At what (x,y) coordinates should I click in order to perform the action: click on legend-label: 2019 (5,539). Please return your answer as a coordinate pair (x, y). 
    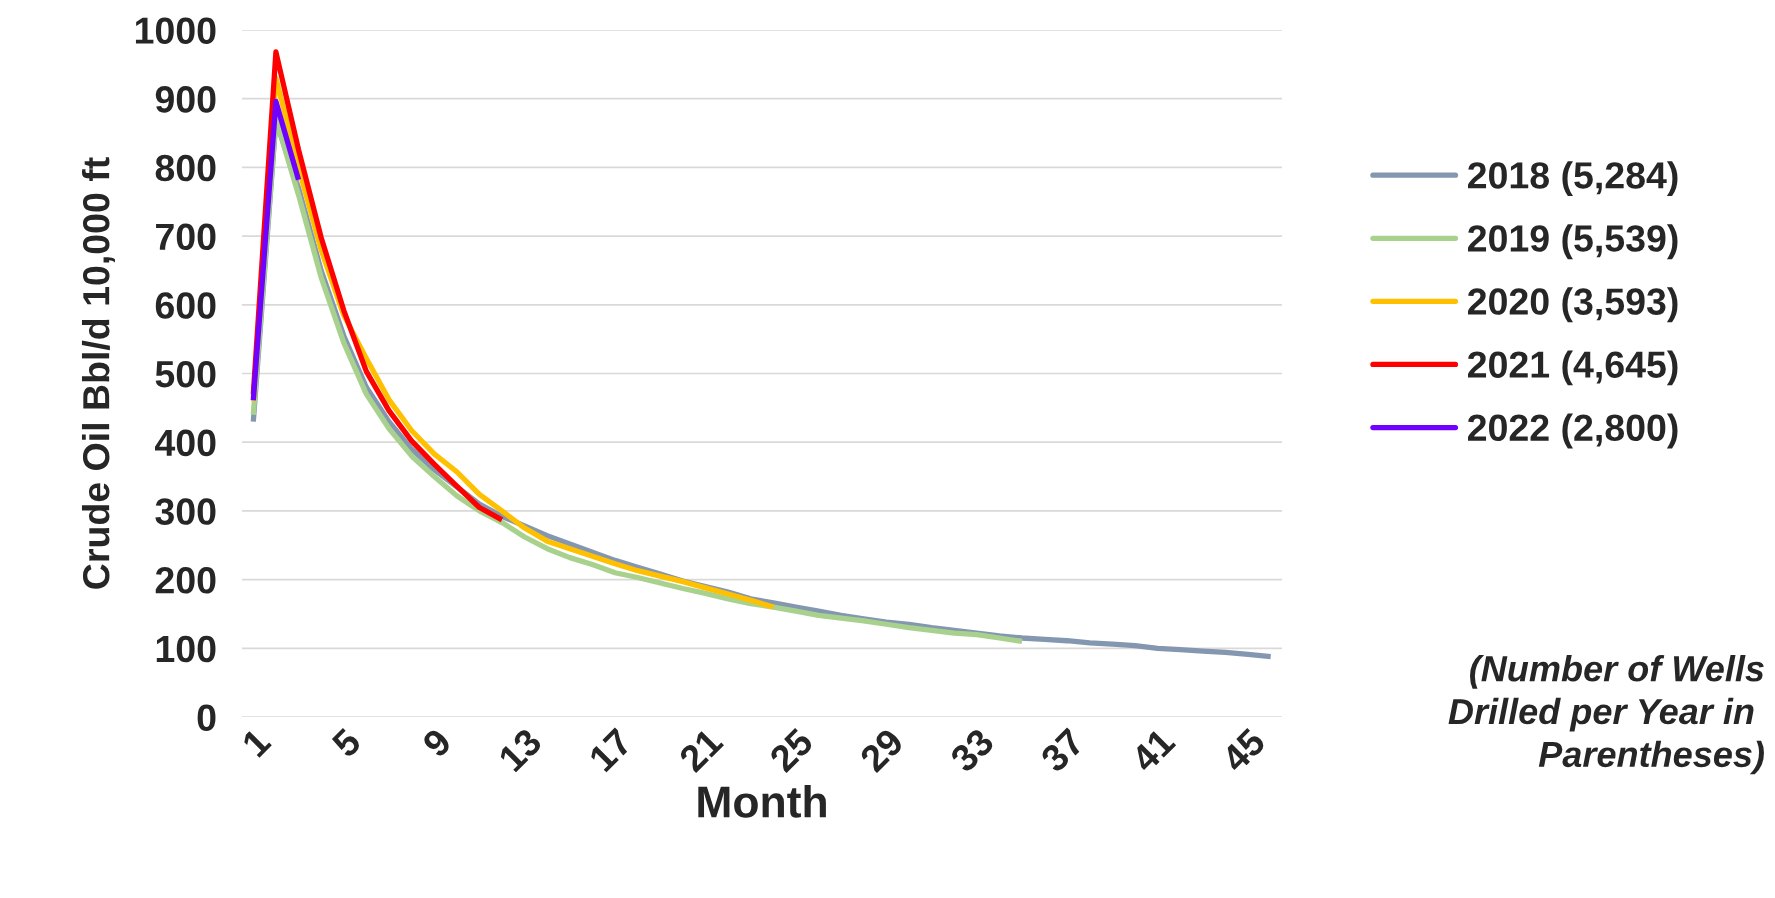
    Looking at the image, I should click on (1573, 242).